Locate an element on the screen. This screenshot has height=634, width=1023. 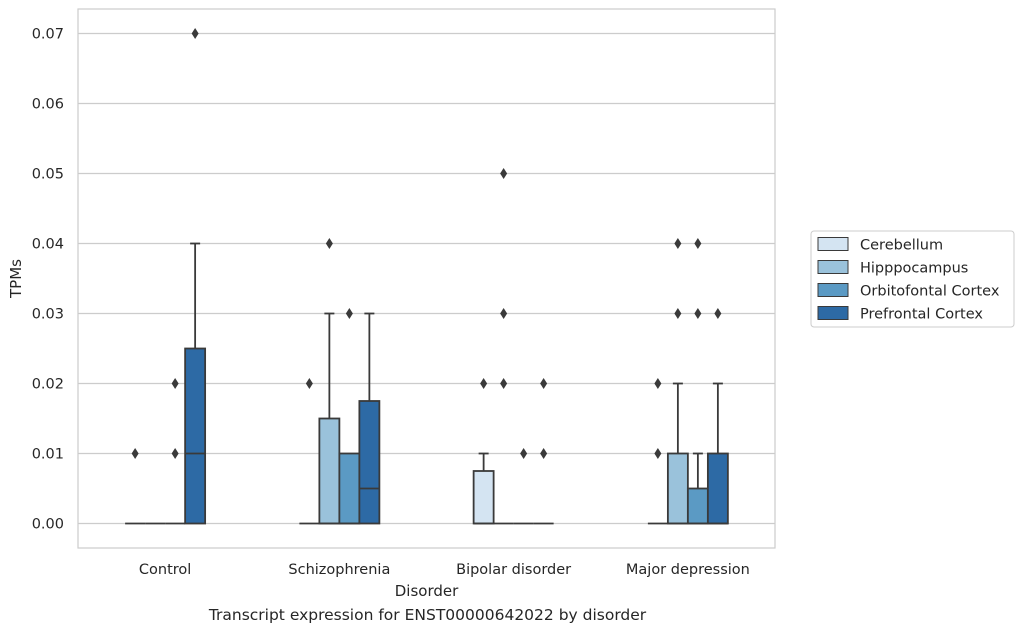
y-tick-label: 0.04 is located at coordinates (48, 245).